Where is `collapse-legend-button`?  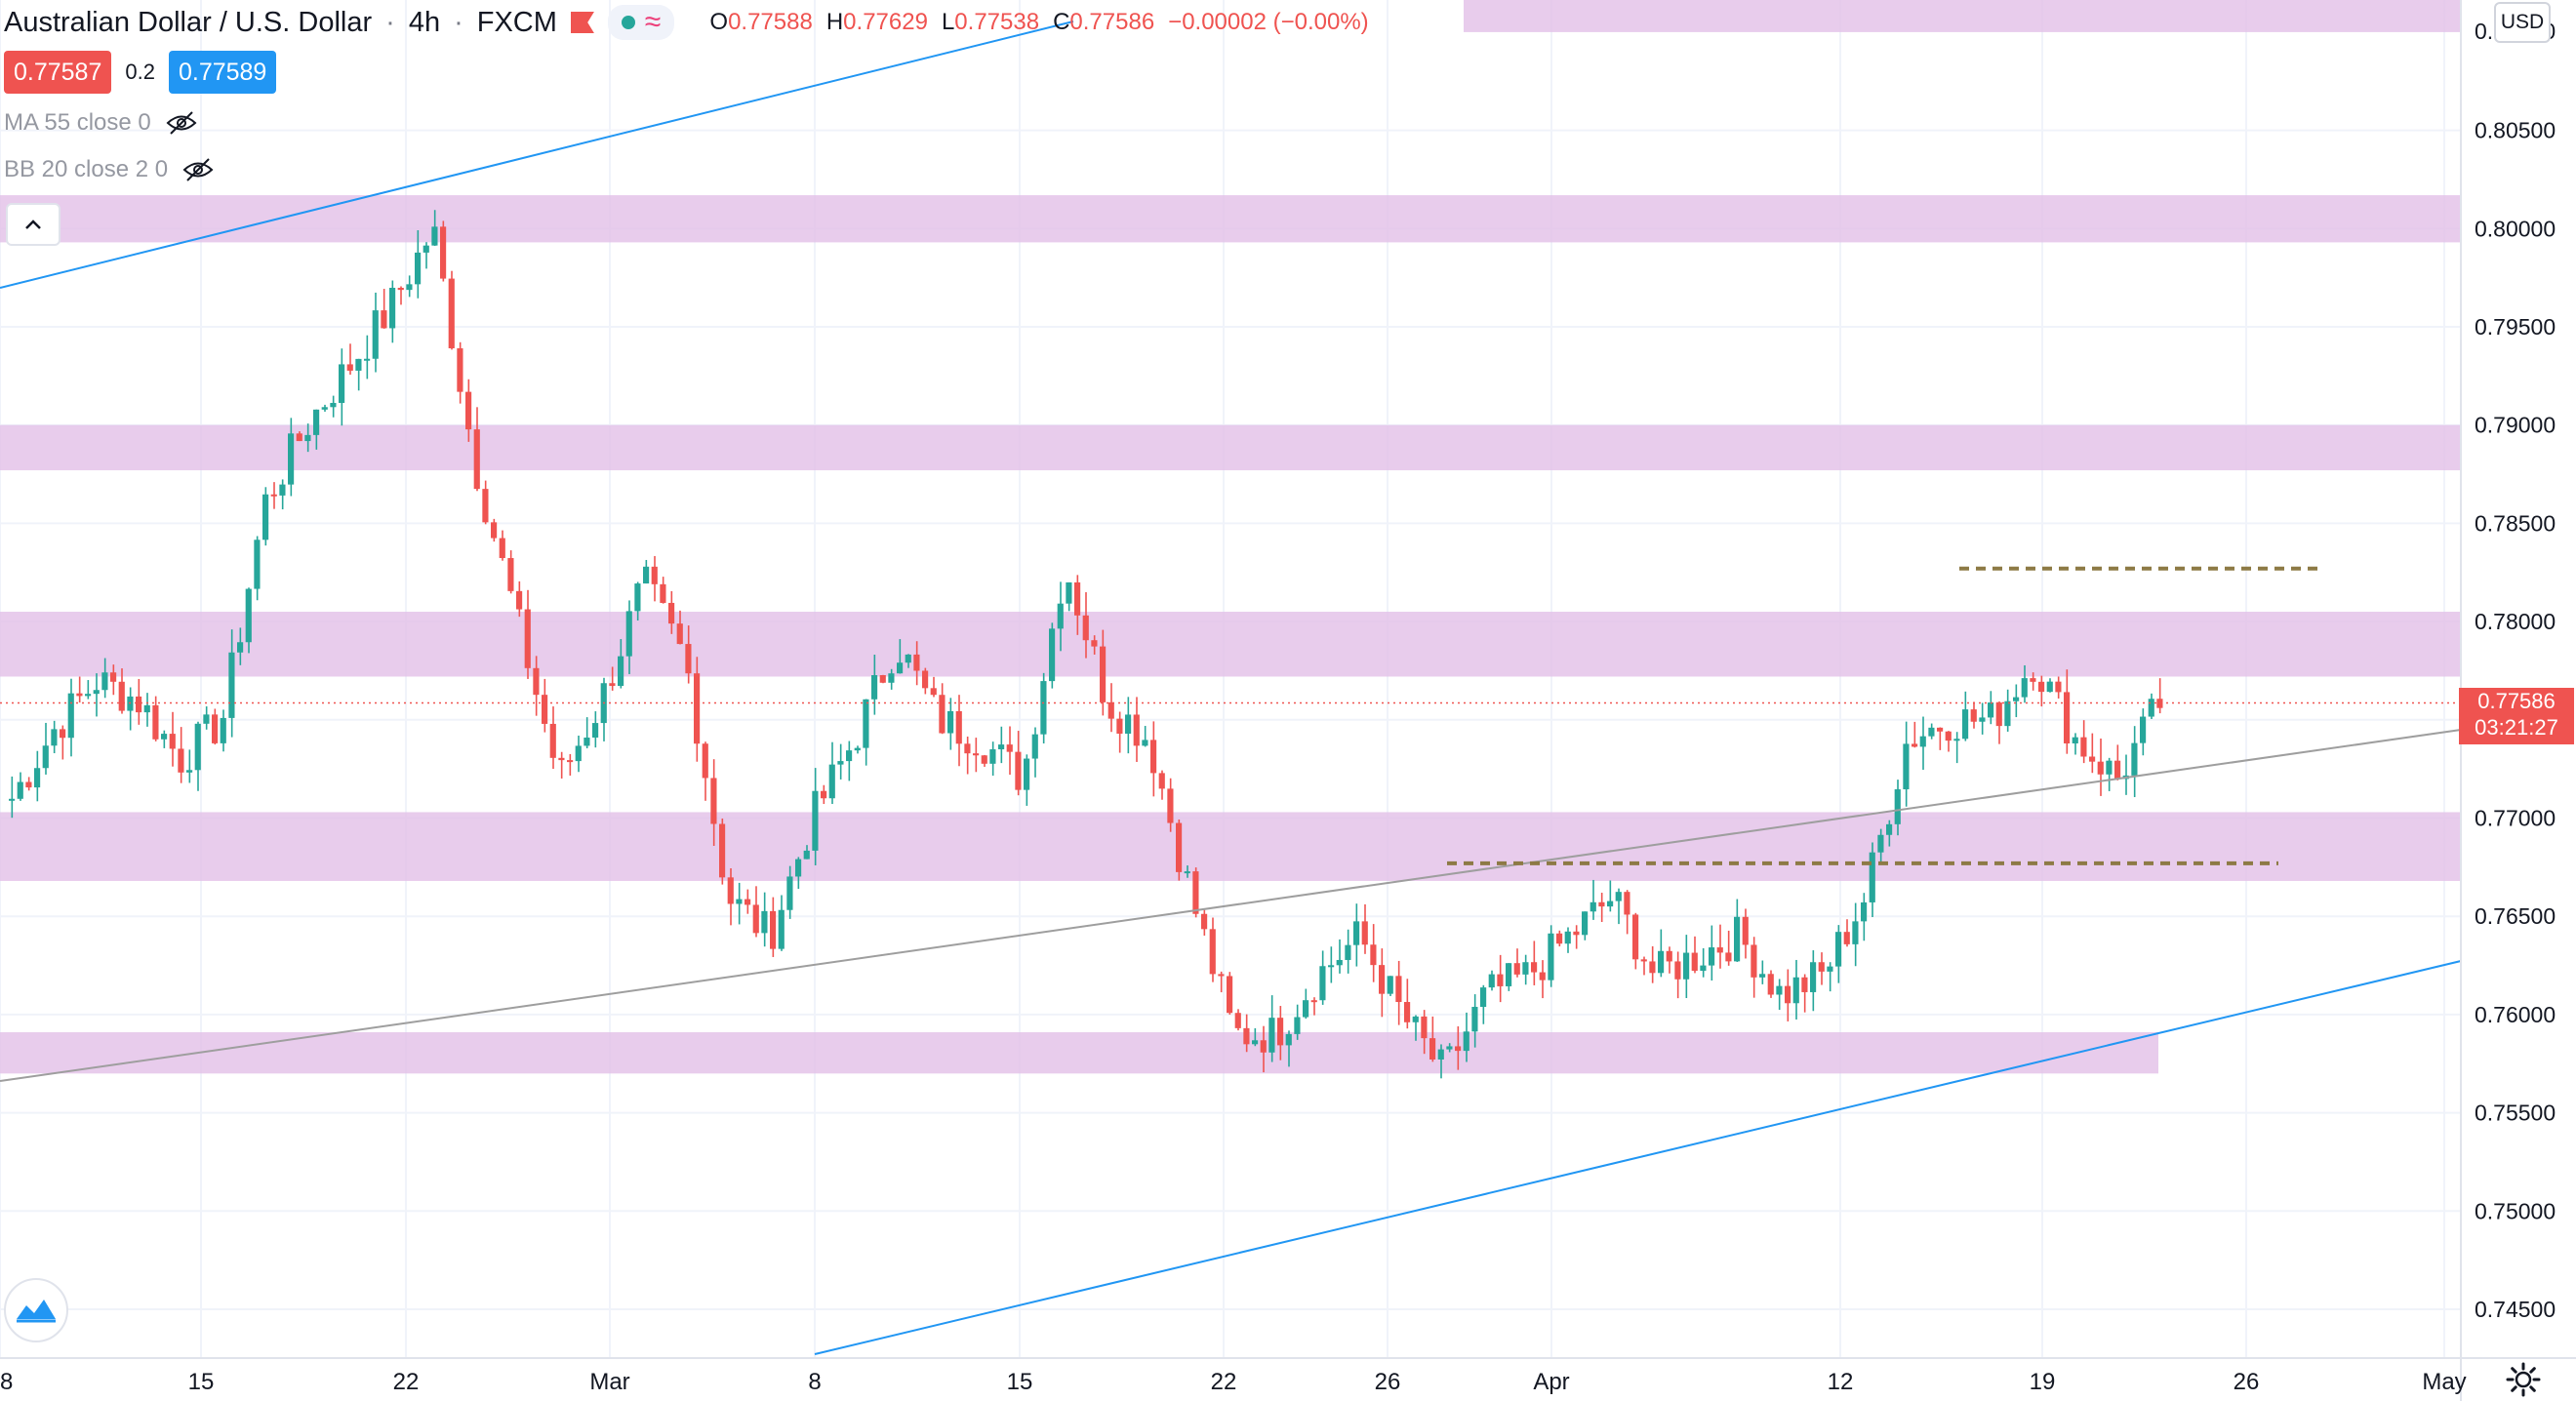 collapse-legend-button is located at coordinates (33, 225).